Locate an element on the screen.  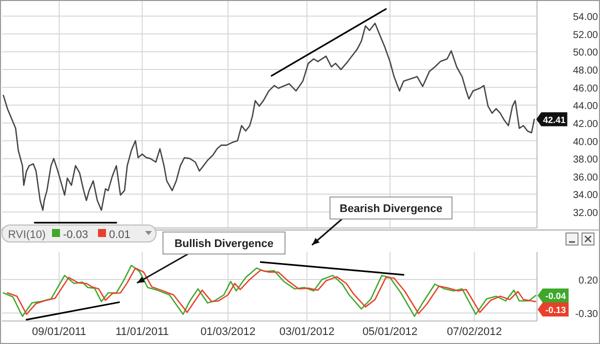
annotation: 42.41 is located at coordinates (554, 119).